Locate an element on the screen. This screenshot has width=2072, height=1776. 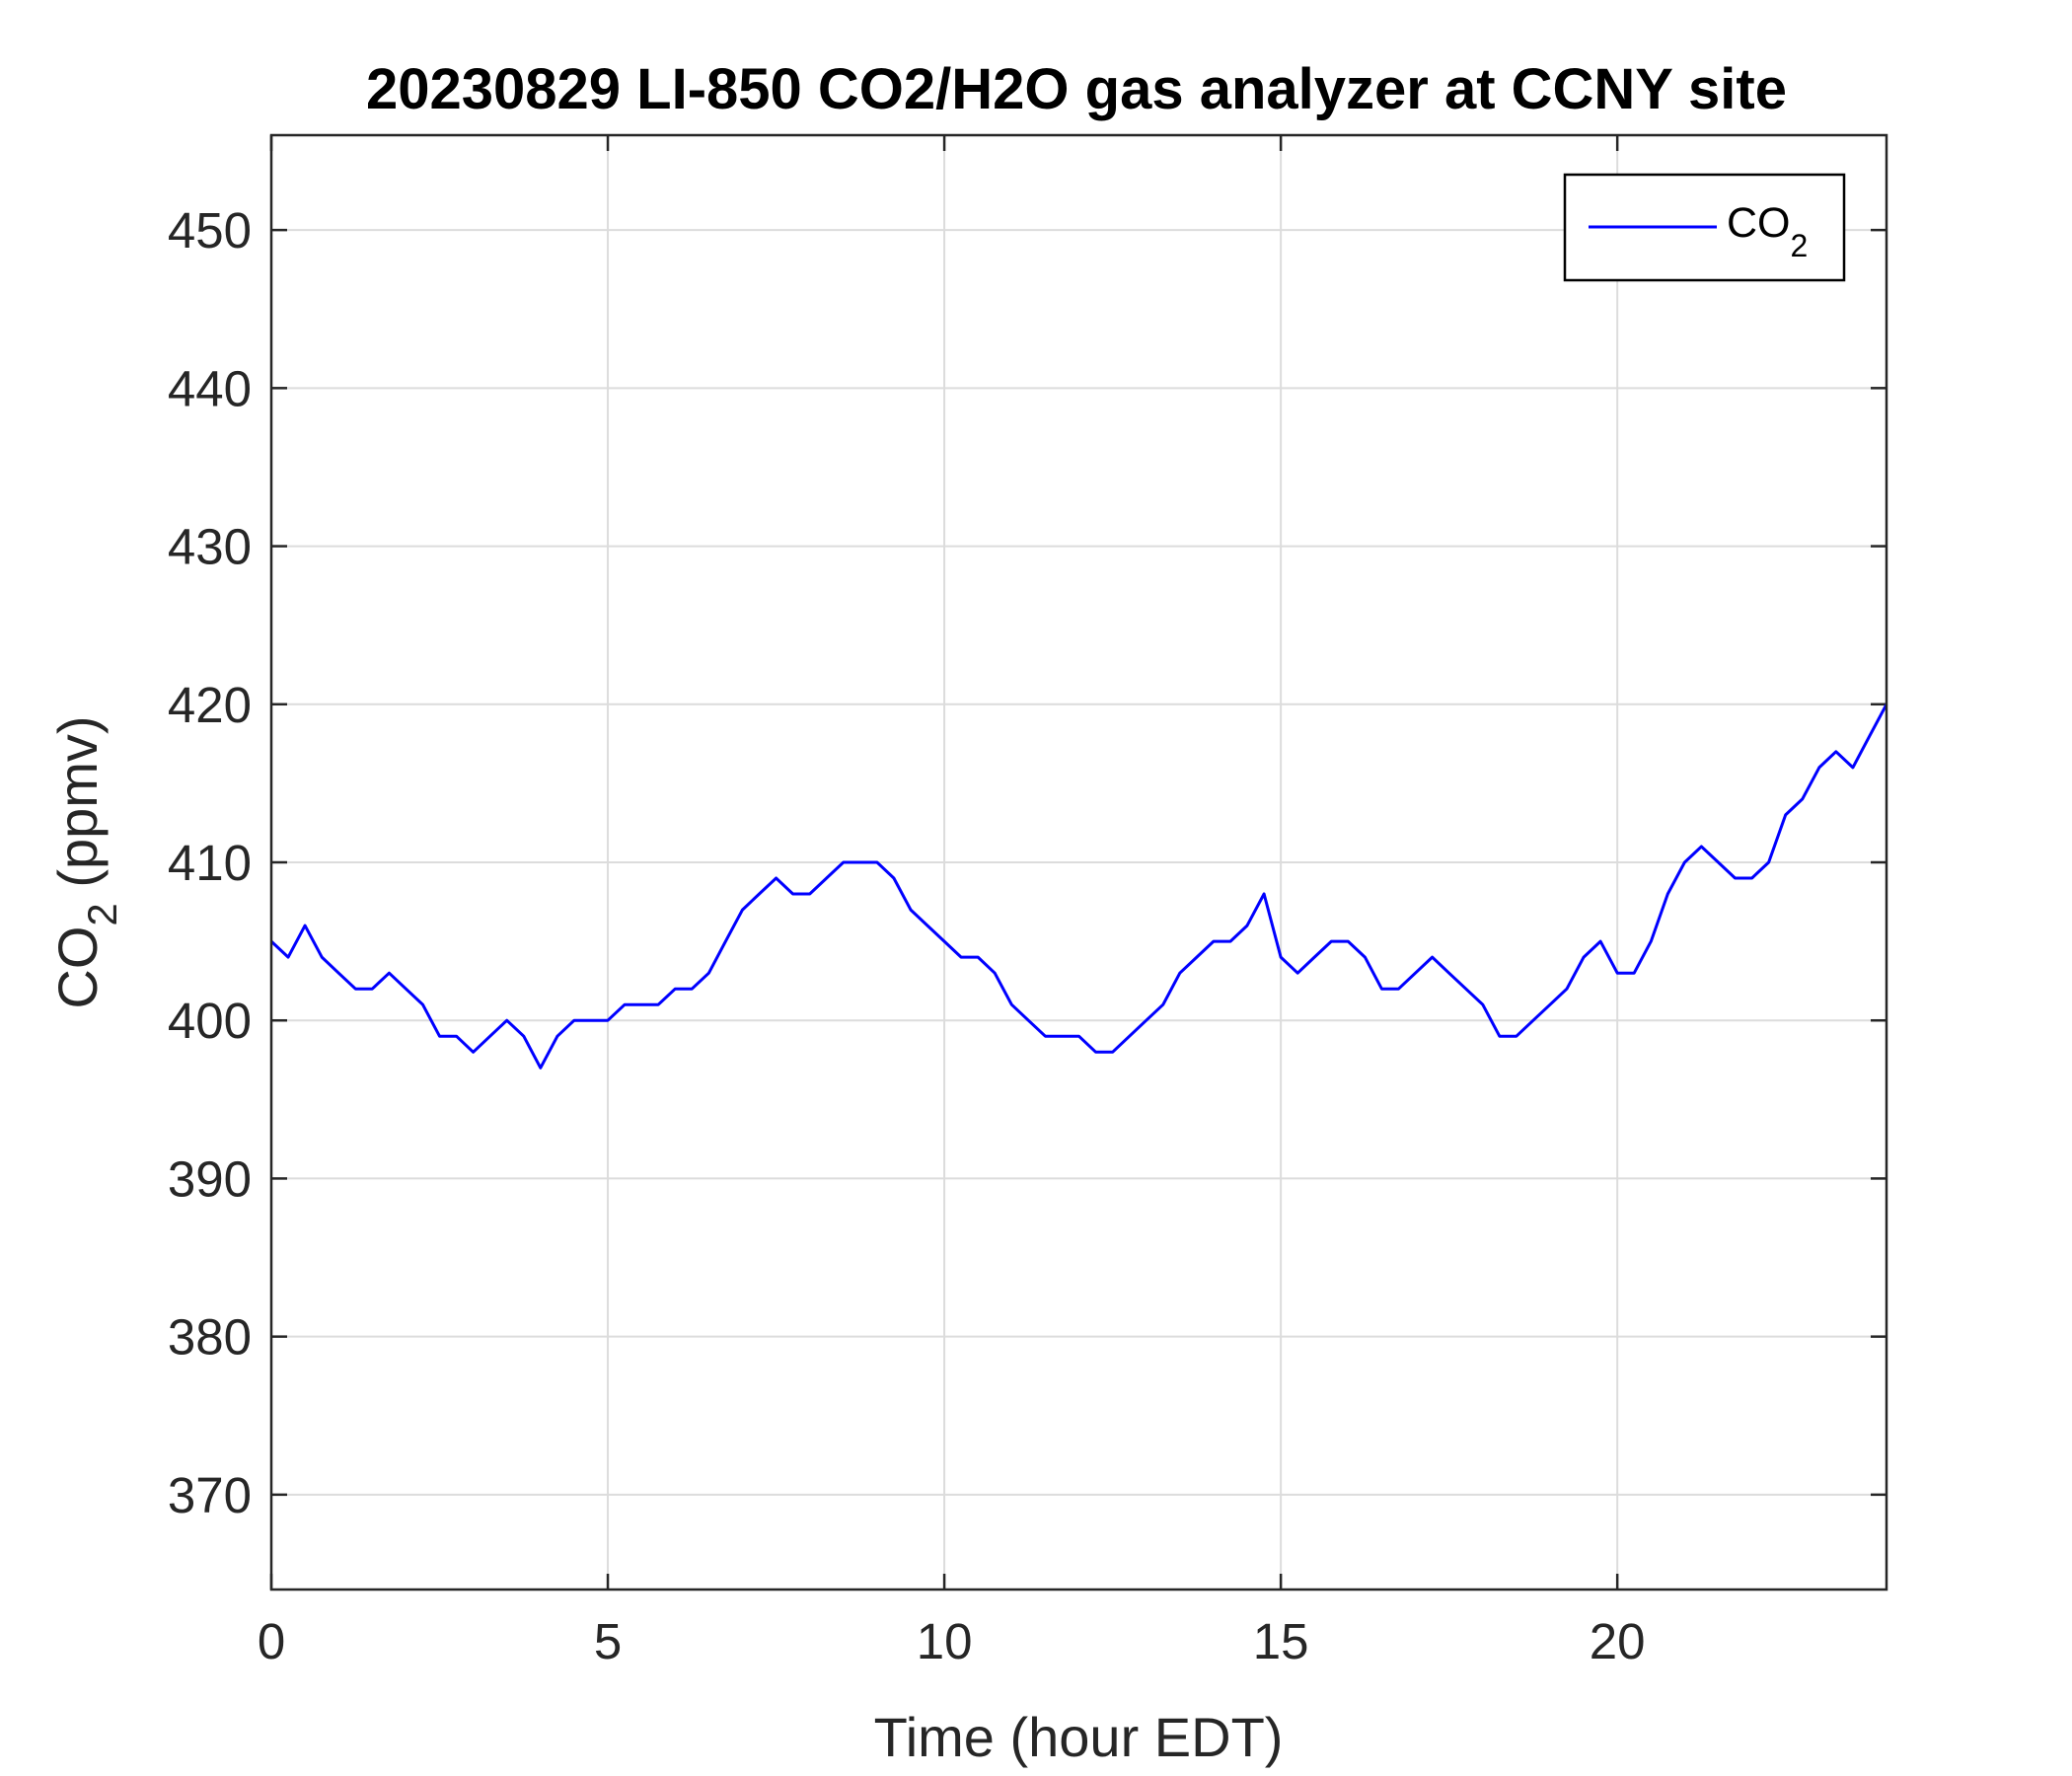
y-tick-label: 430 is located at coordinates (210, 547).